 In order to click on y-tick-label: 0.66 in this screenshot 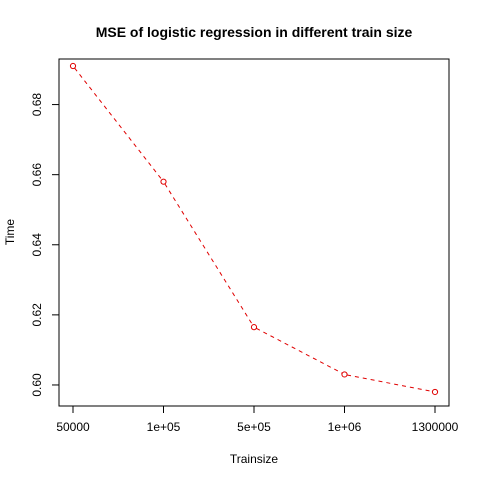, I will do `click(37, 175)`.